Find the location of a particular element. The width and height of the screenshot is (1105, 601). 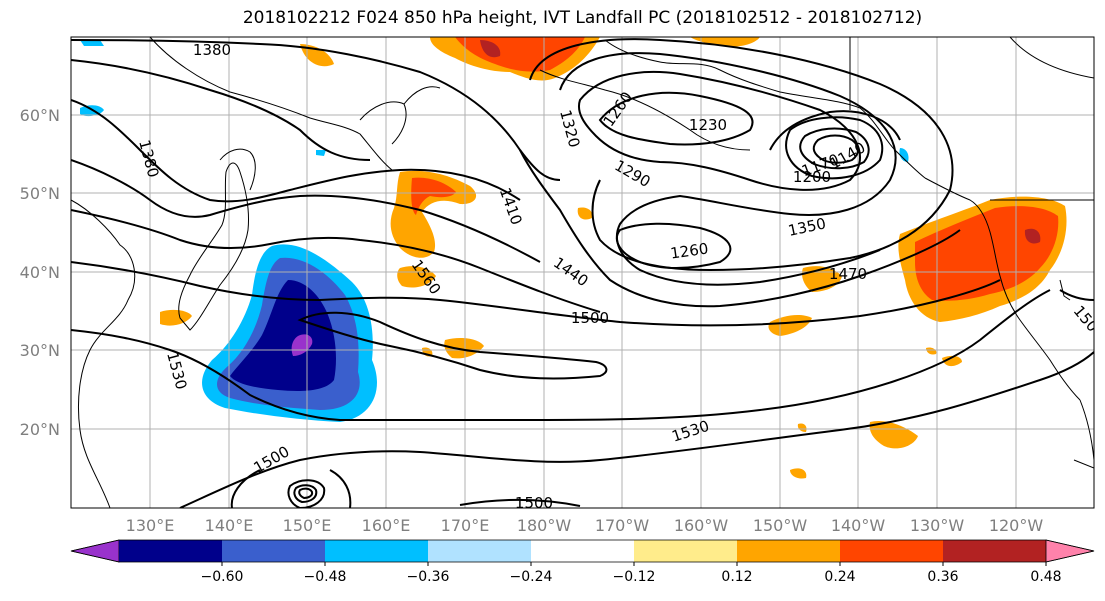

lat-label: 30°N is located at coordinates (40, 350).